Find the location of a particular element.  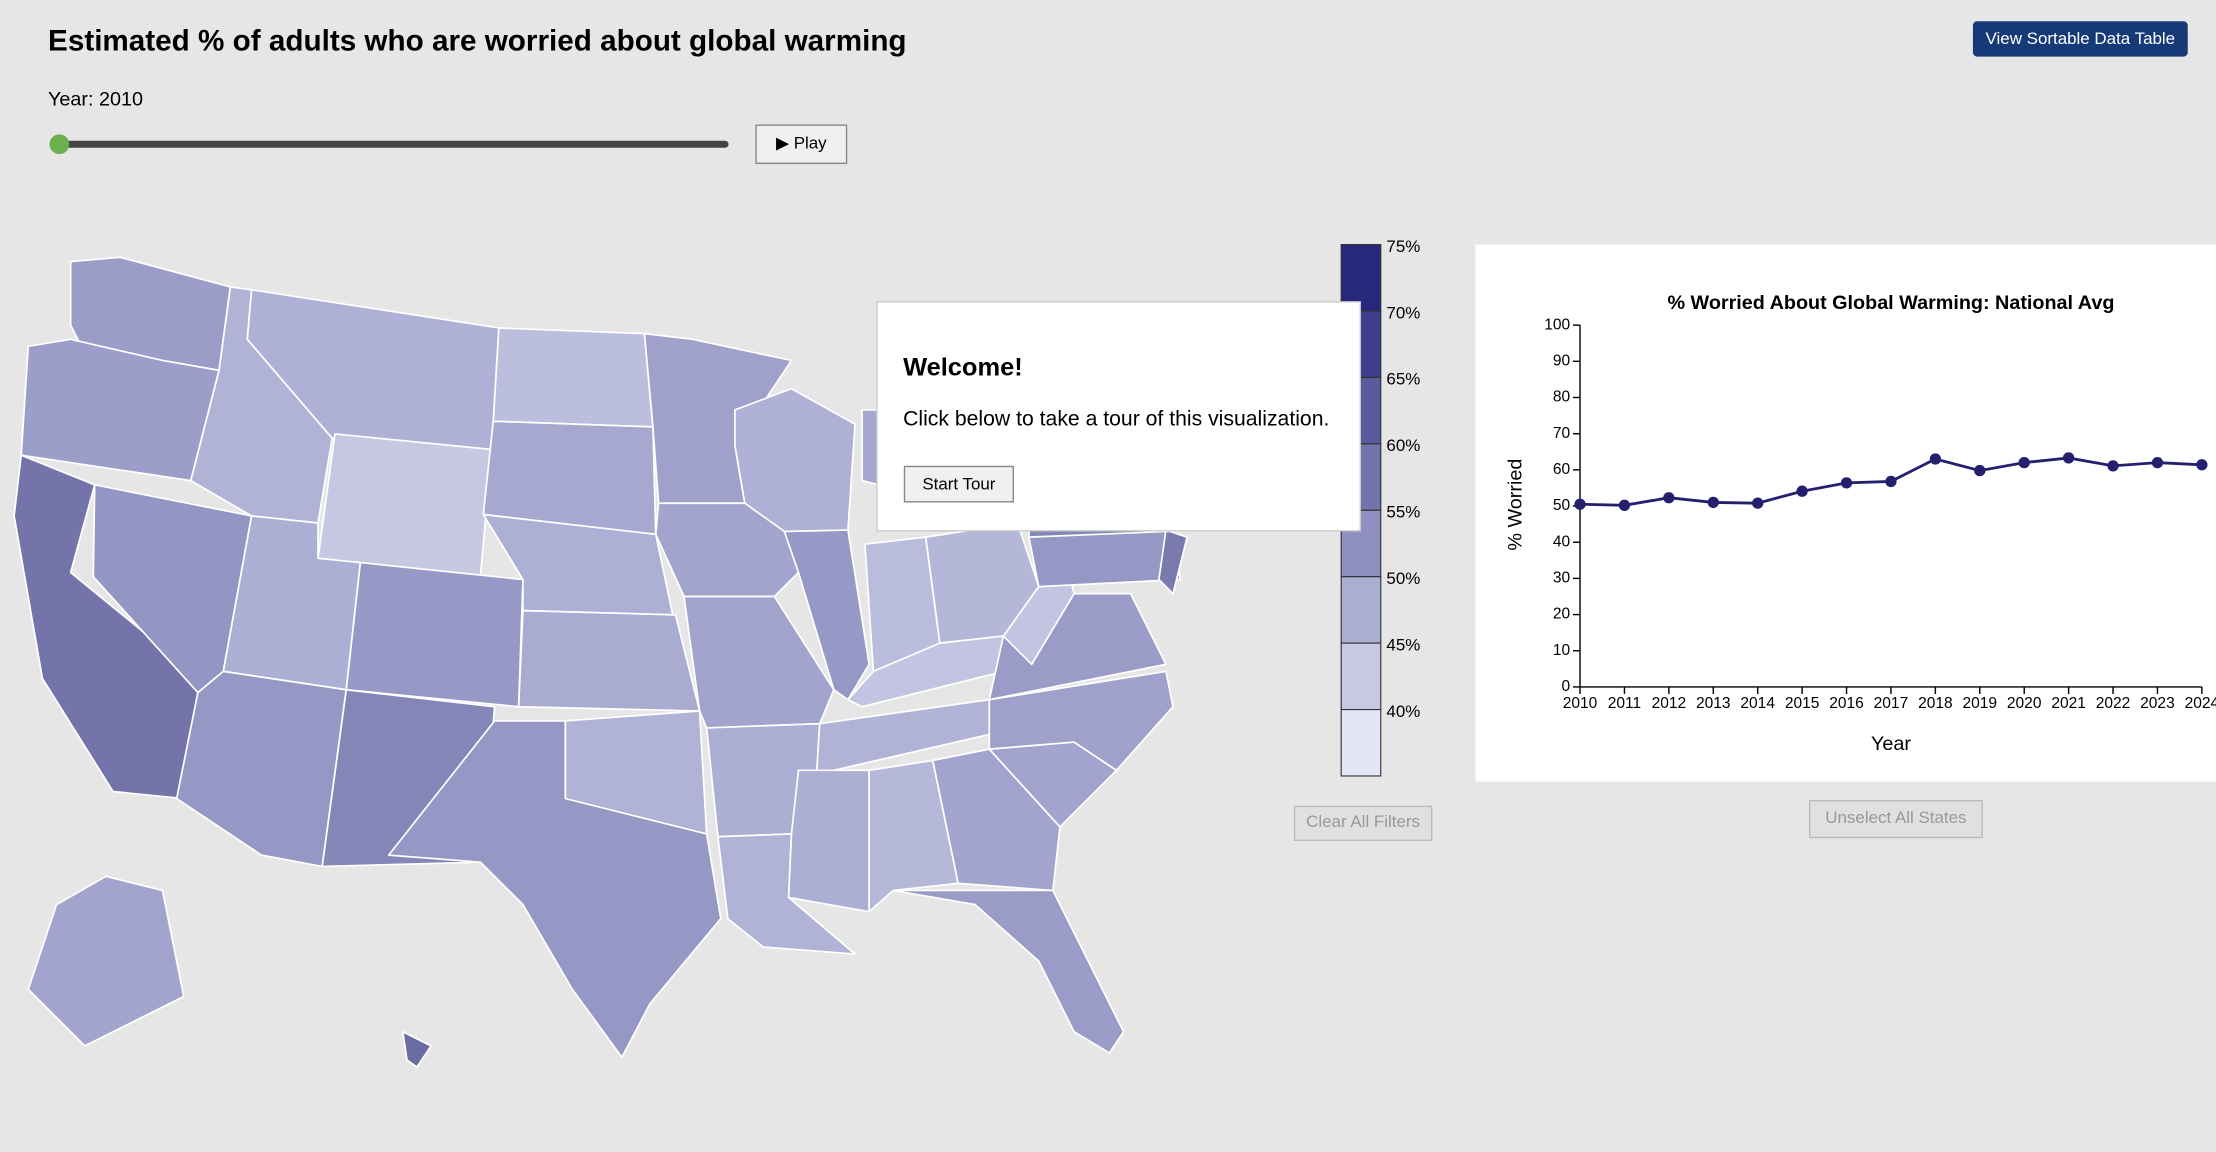

start-tour-bg is located at coordinates (959, 484).